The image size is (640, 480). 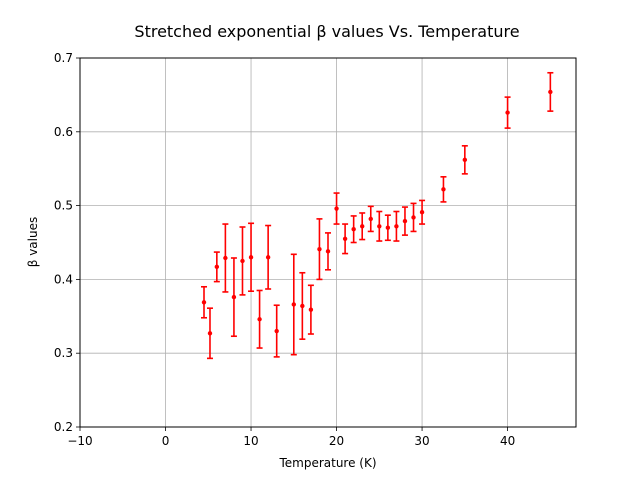 What do you see at coordinates (421, 441) in the screenshot?
I see `x-tick-label: 30` at bounding box center [421, 441].